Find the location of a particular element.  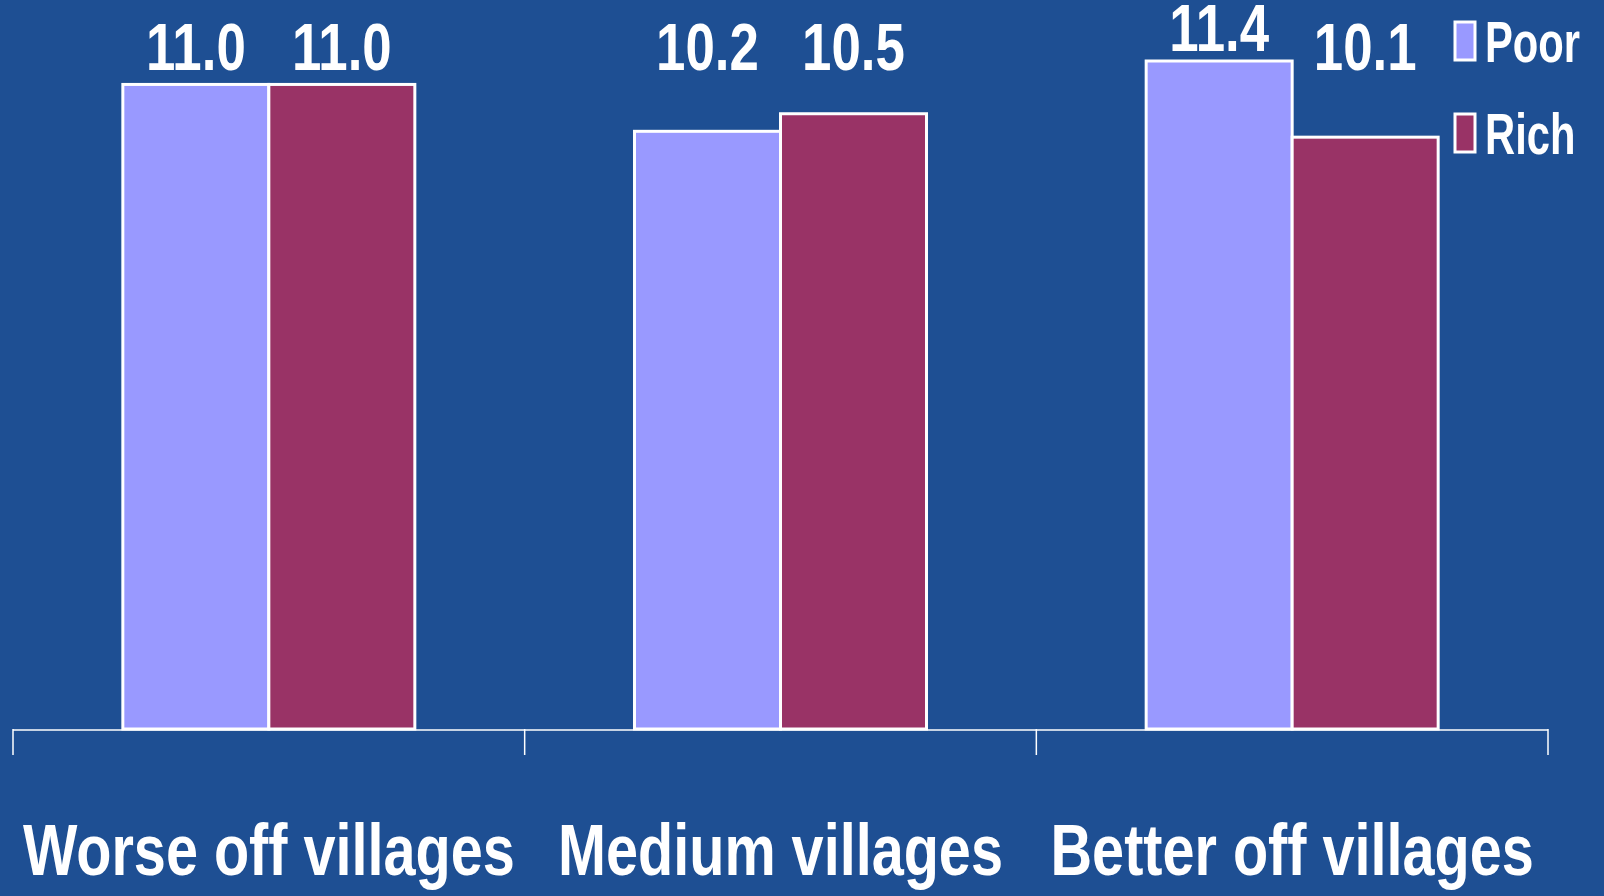

x-tick-label: Worse off villages is located at coordinates (268, 850).